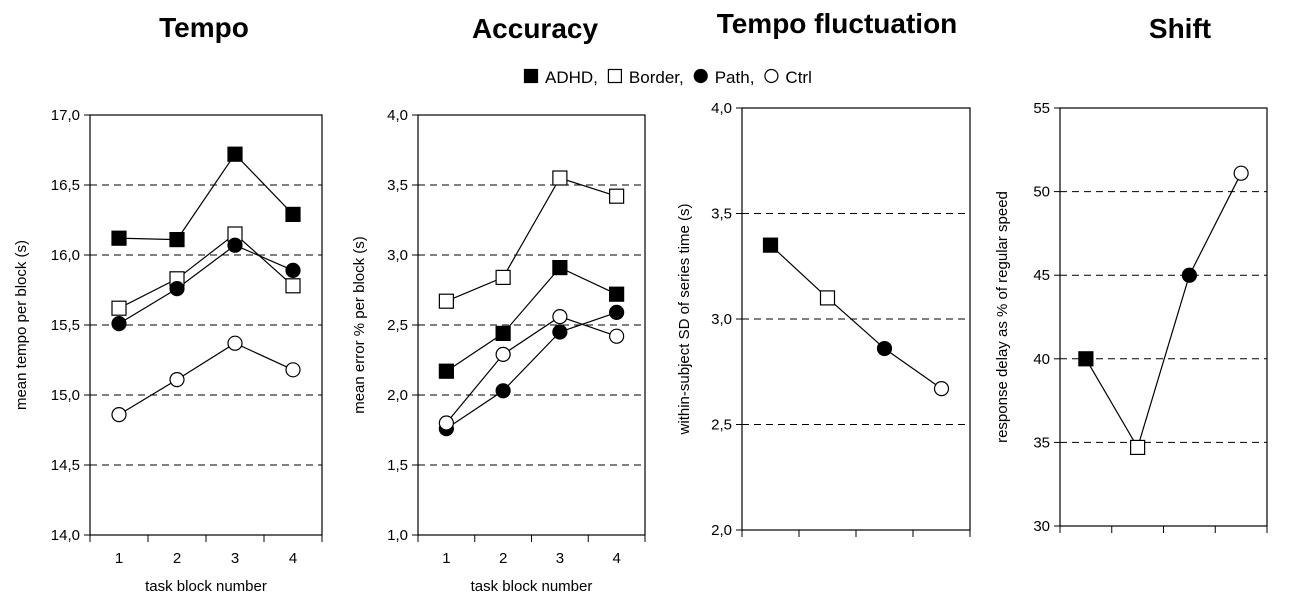  I want to click on y-tick-label: 14,0, so click(65, 535).